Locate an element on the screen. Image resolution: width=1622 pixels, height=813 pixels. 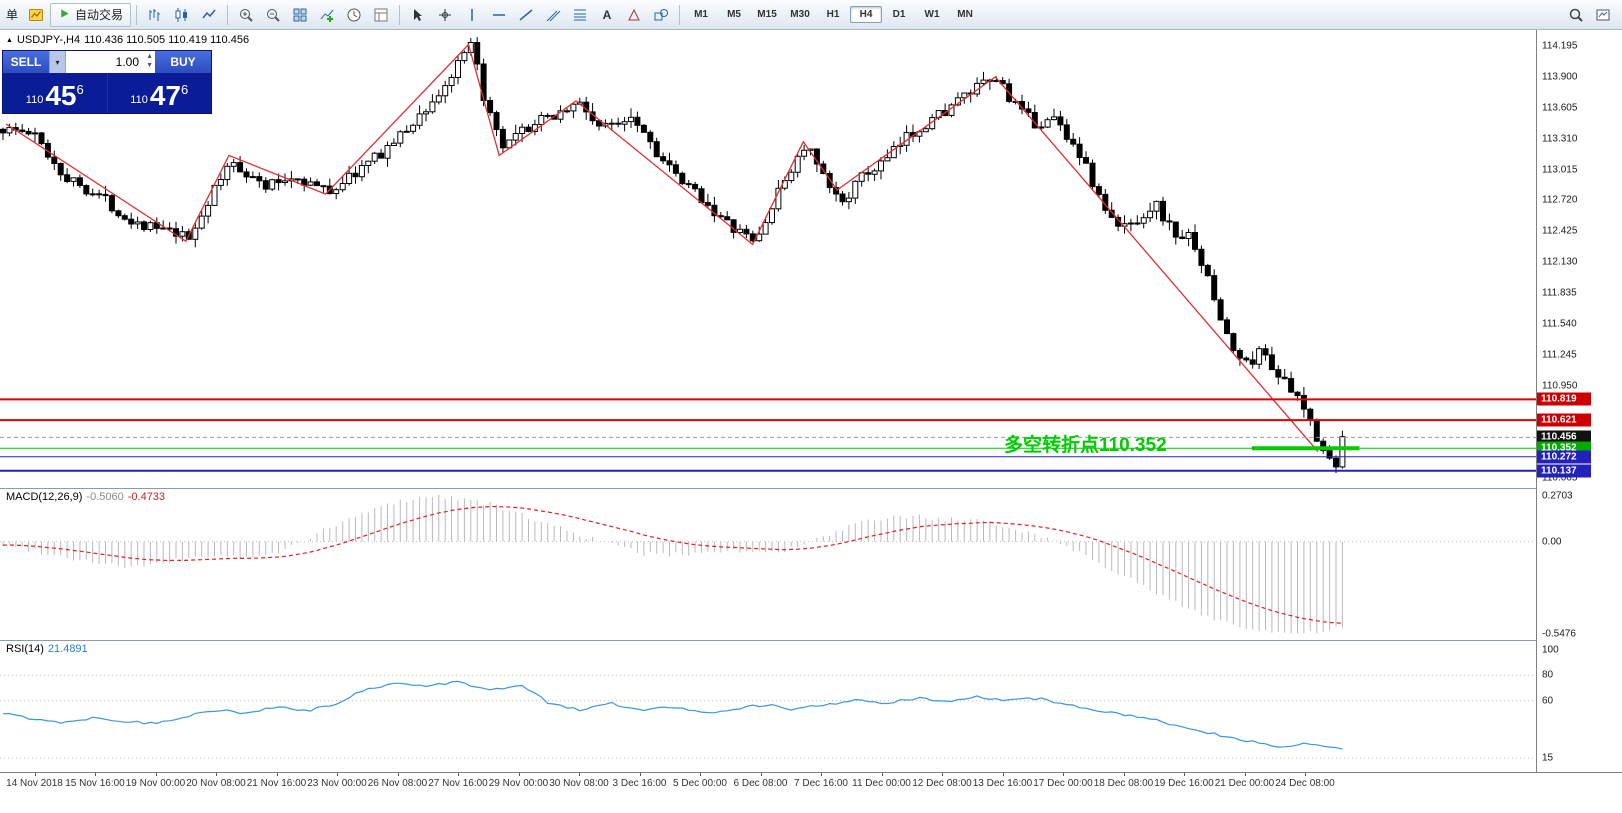
timeframe-m15-button: M15 is located at coordinates (767, 14).